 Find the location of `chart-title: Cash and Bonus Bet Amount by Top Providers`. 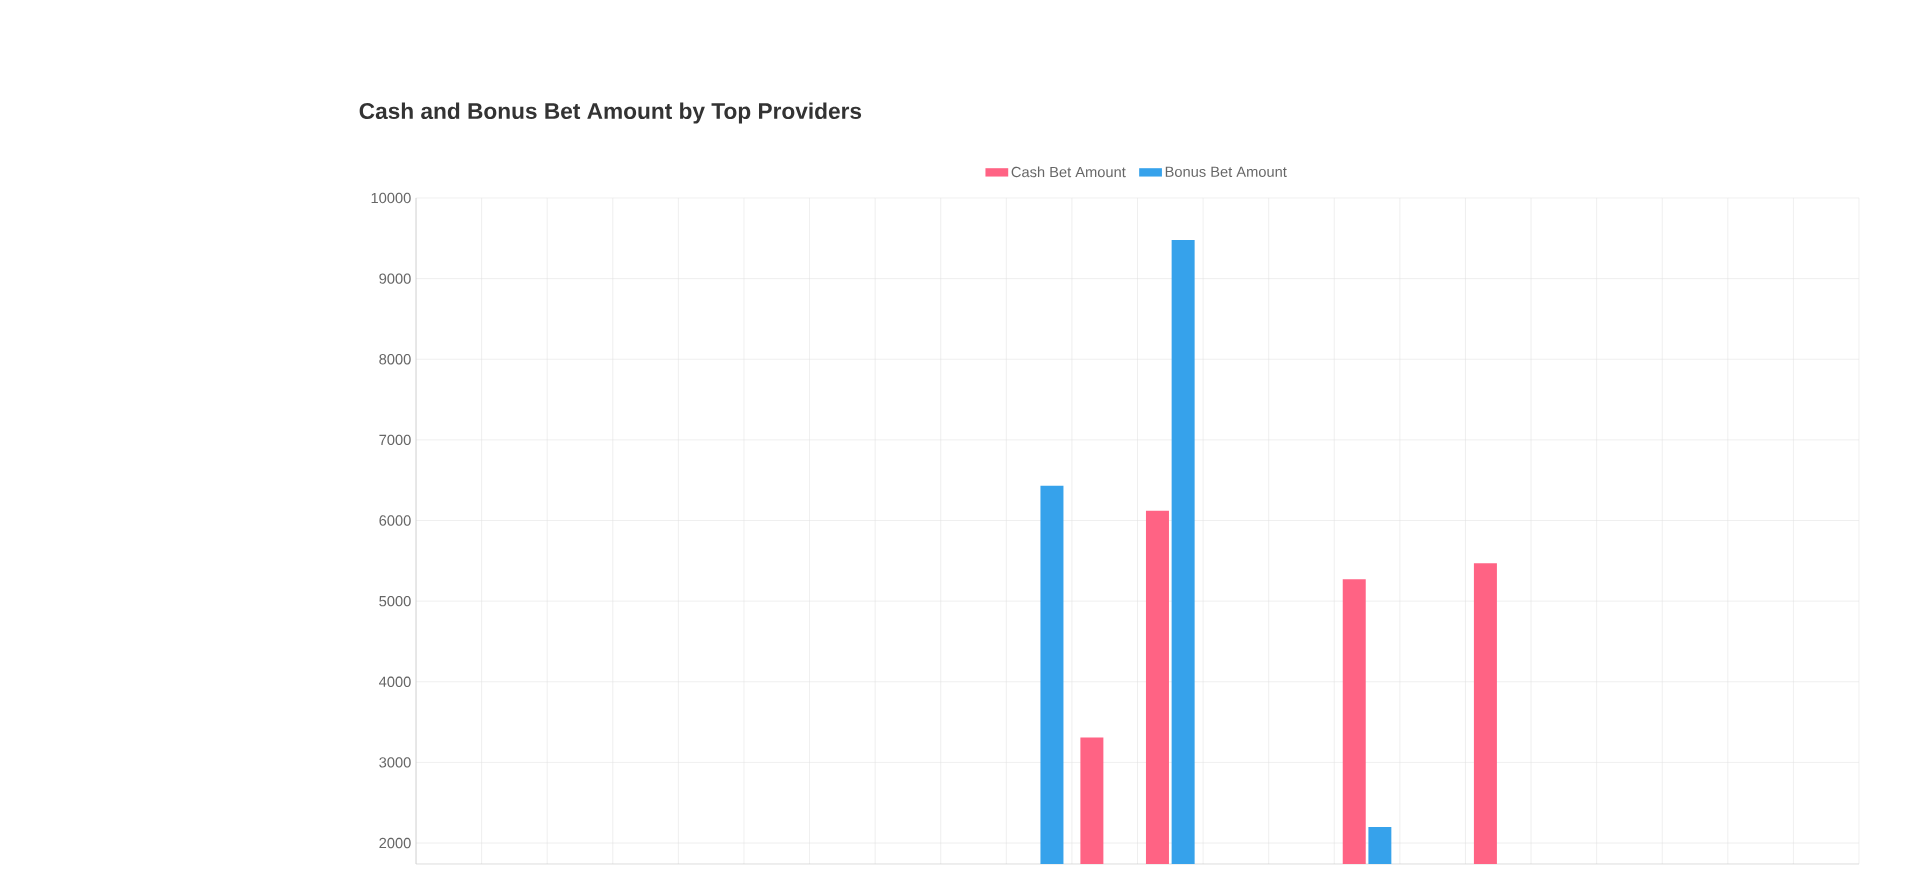

chart-title: Cash and Bonus Bet Amount by Top Providers is located at coordinates (610, 113).